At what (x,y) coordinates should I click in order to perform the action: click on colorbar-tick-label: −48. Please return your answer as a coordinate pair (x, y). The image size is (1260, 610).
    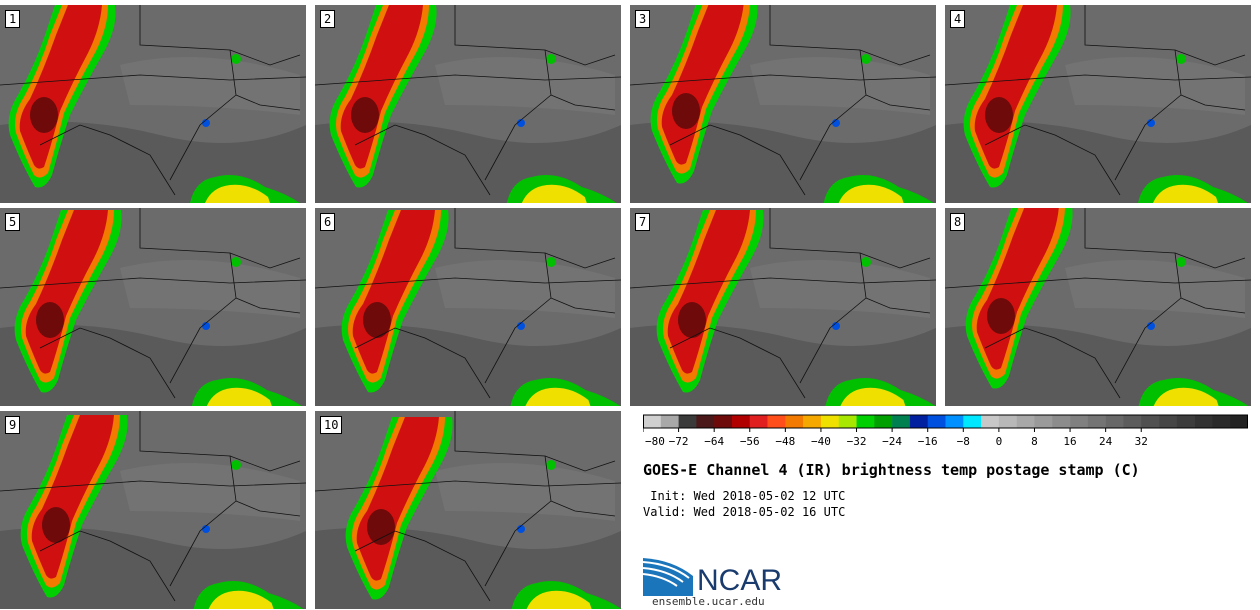
    Looking at the image, I should click on (785, 441).